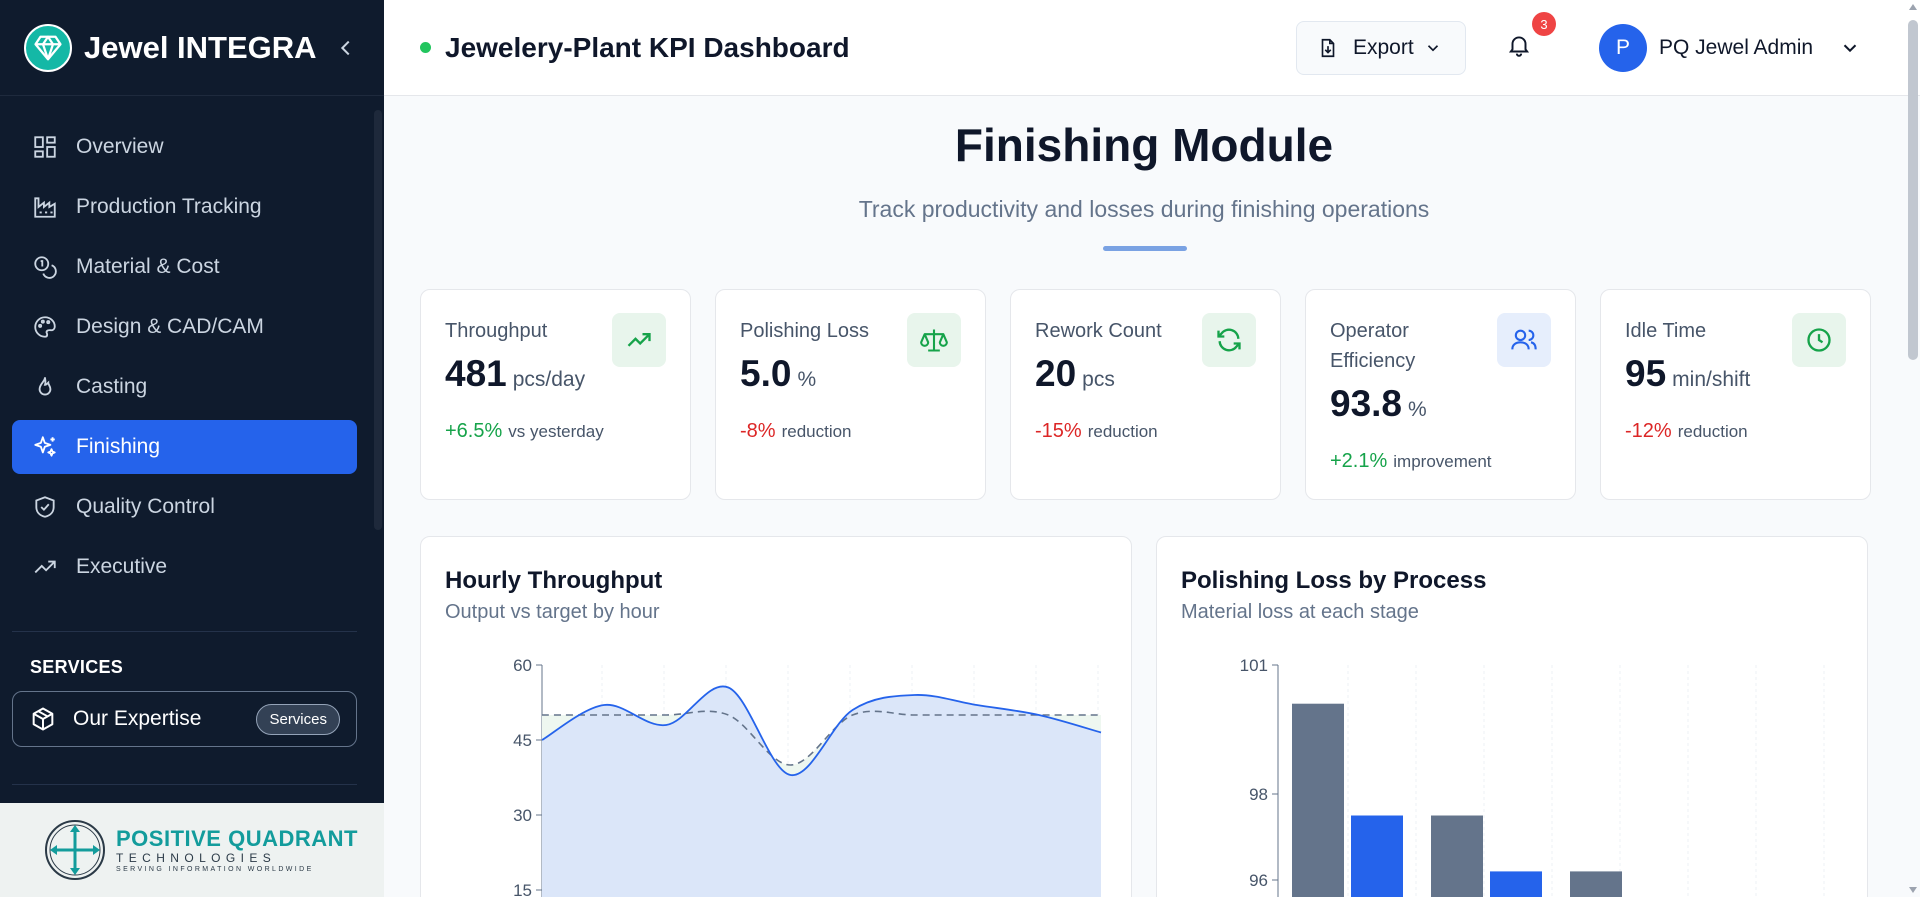 The width and height of the screenshot is (1920, 897). I want to click on y-tick-label: 45, so click(522, 740).